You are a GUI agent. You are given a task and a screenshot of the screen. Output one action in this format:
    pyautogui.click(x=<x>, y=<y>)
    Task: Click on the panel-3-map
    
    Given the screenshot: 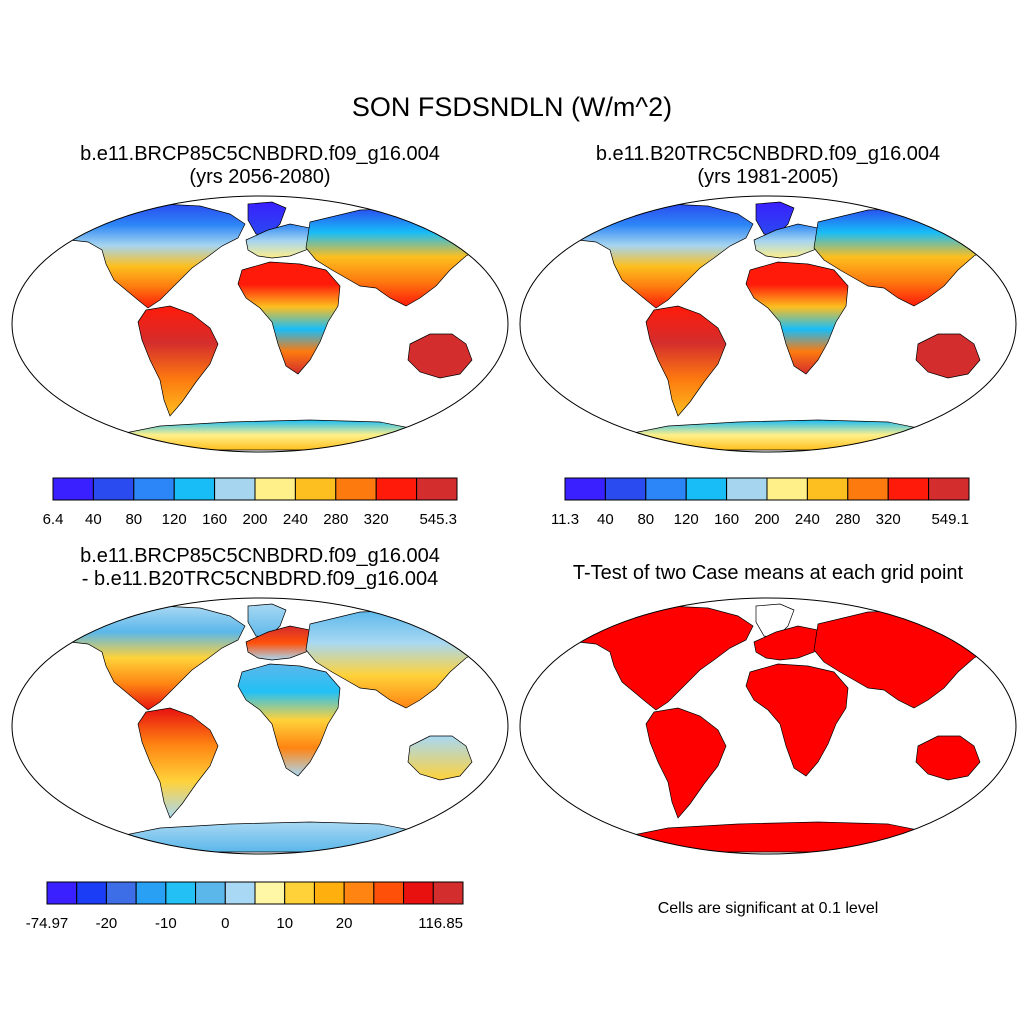 What is the action you would take?
    pyautogui.click(x=260, y=726)
    